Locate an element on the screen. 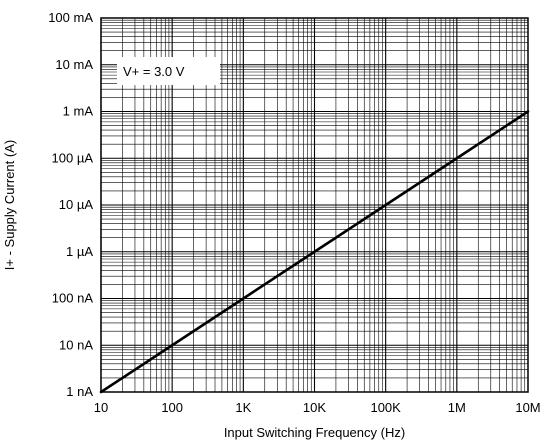 The height and width of the screenshot is (442, 550). x-tick-label: 100K is located at coordinates (385, 407).